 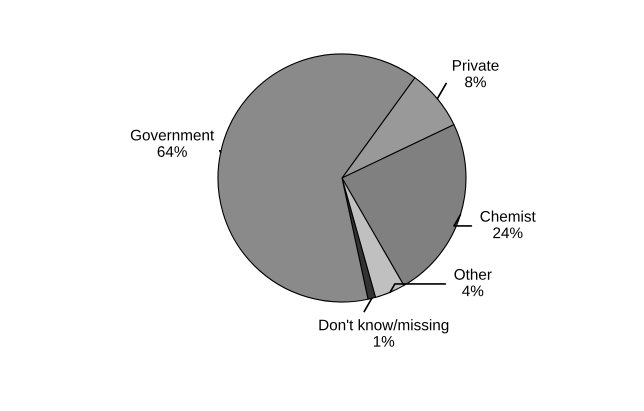 I want to click on data-label: 24%, so click(x=508, y=232).